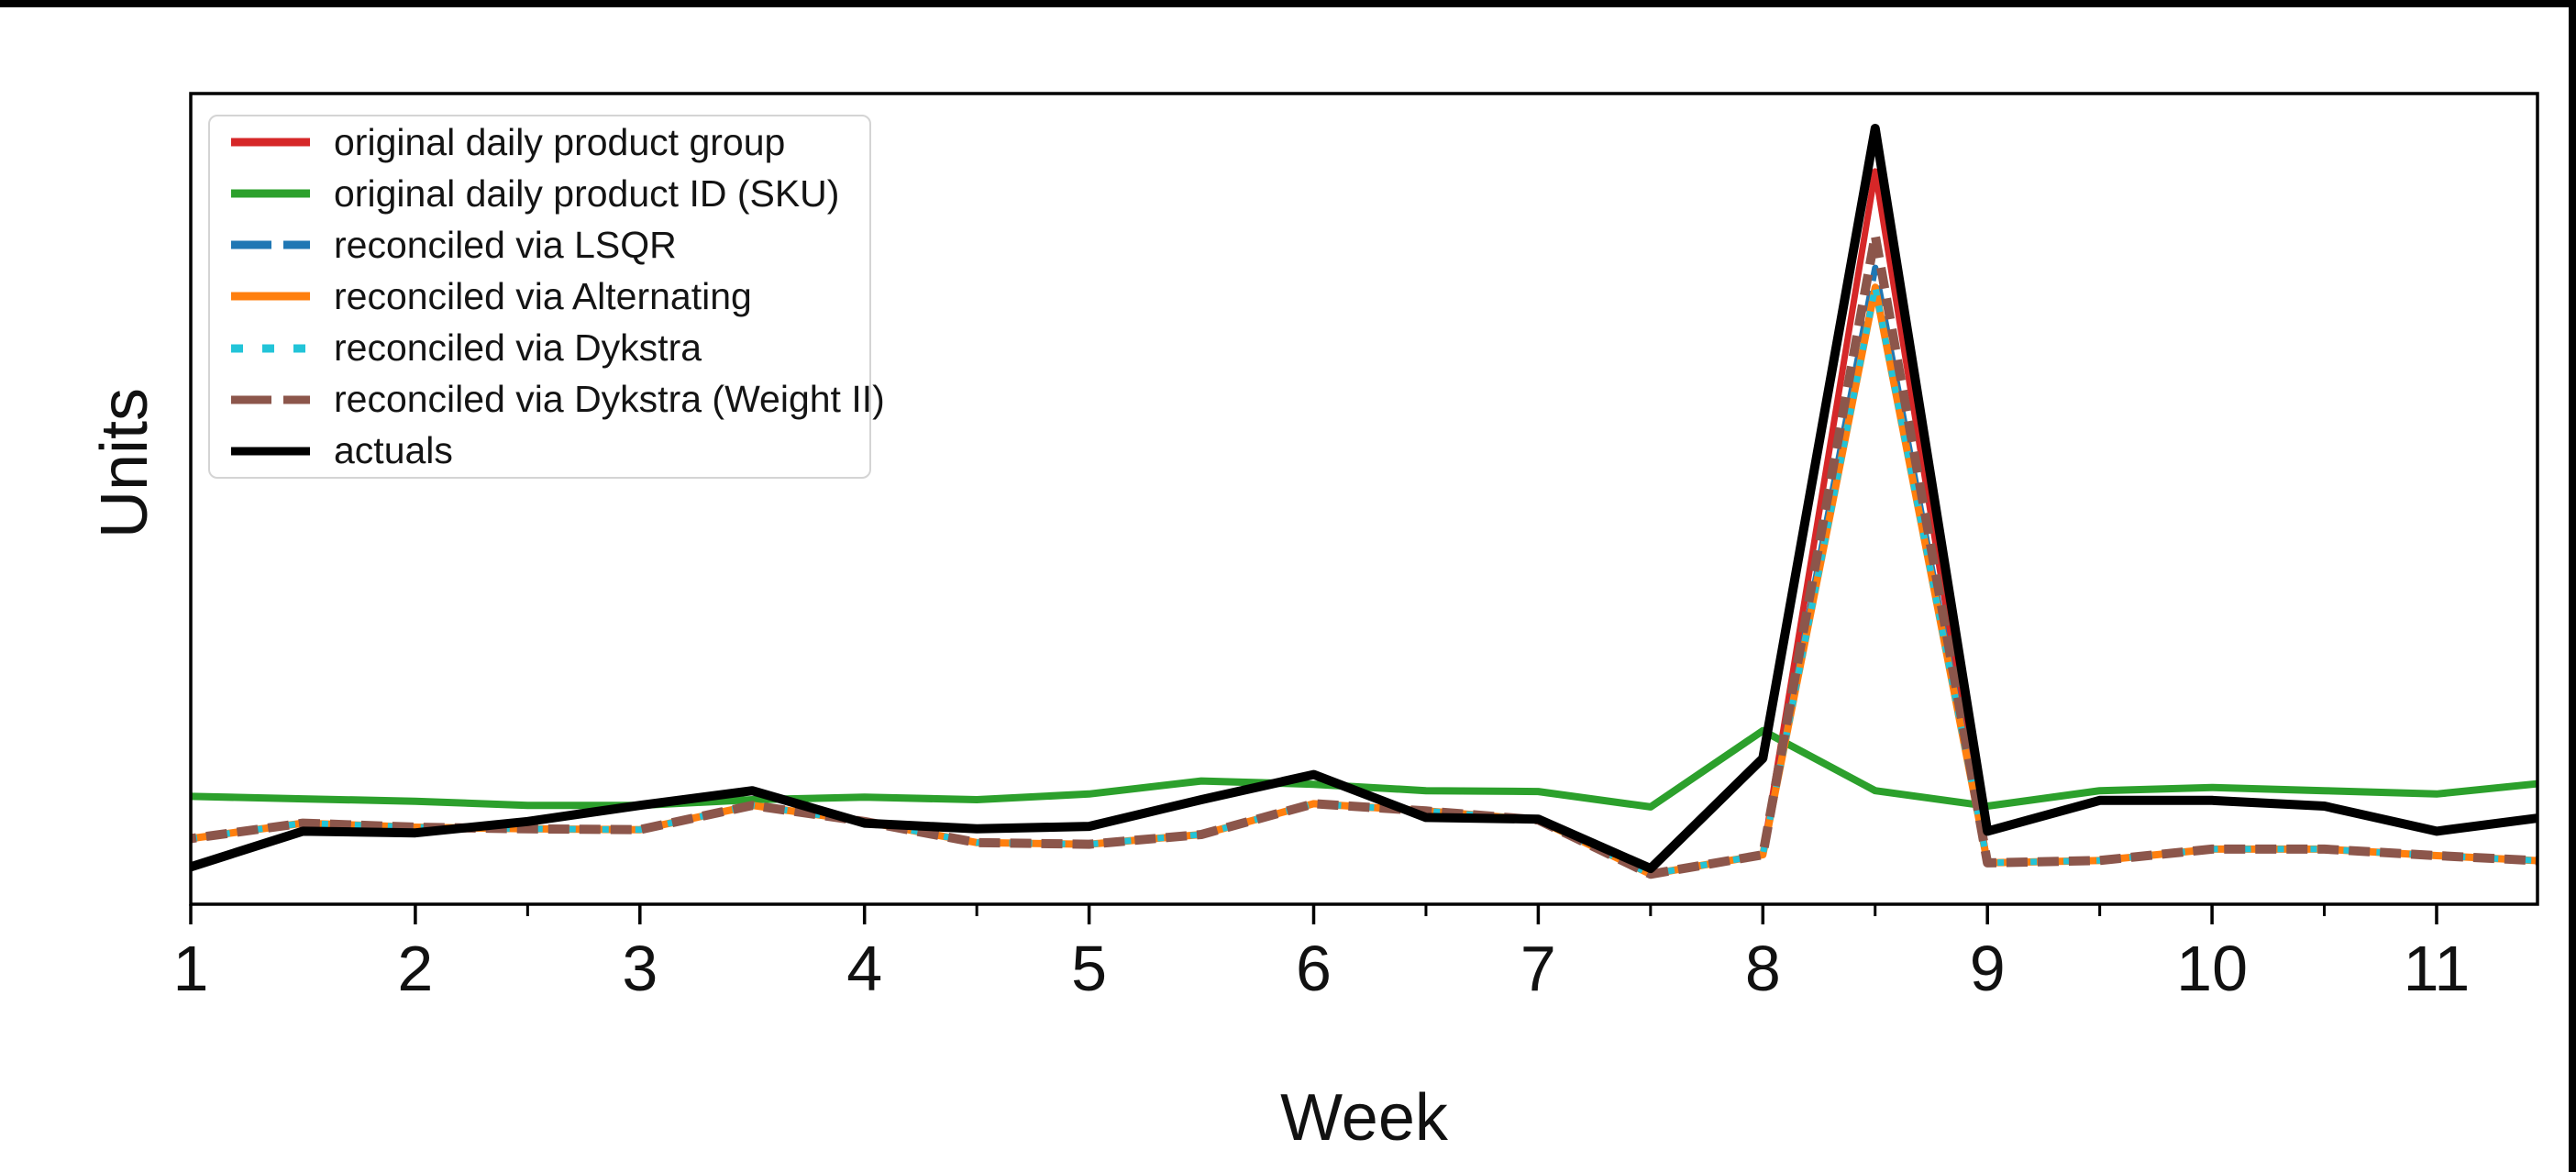 The width and height of the screenshot is (2576, 1172). What do you see at coordinates (393, 450) in the screenshot?
I see `legend-label: actuals` at bounding box center [393, 450].